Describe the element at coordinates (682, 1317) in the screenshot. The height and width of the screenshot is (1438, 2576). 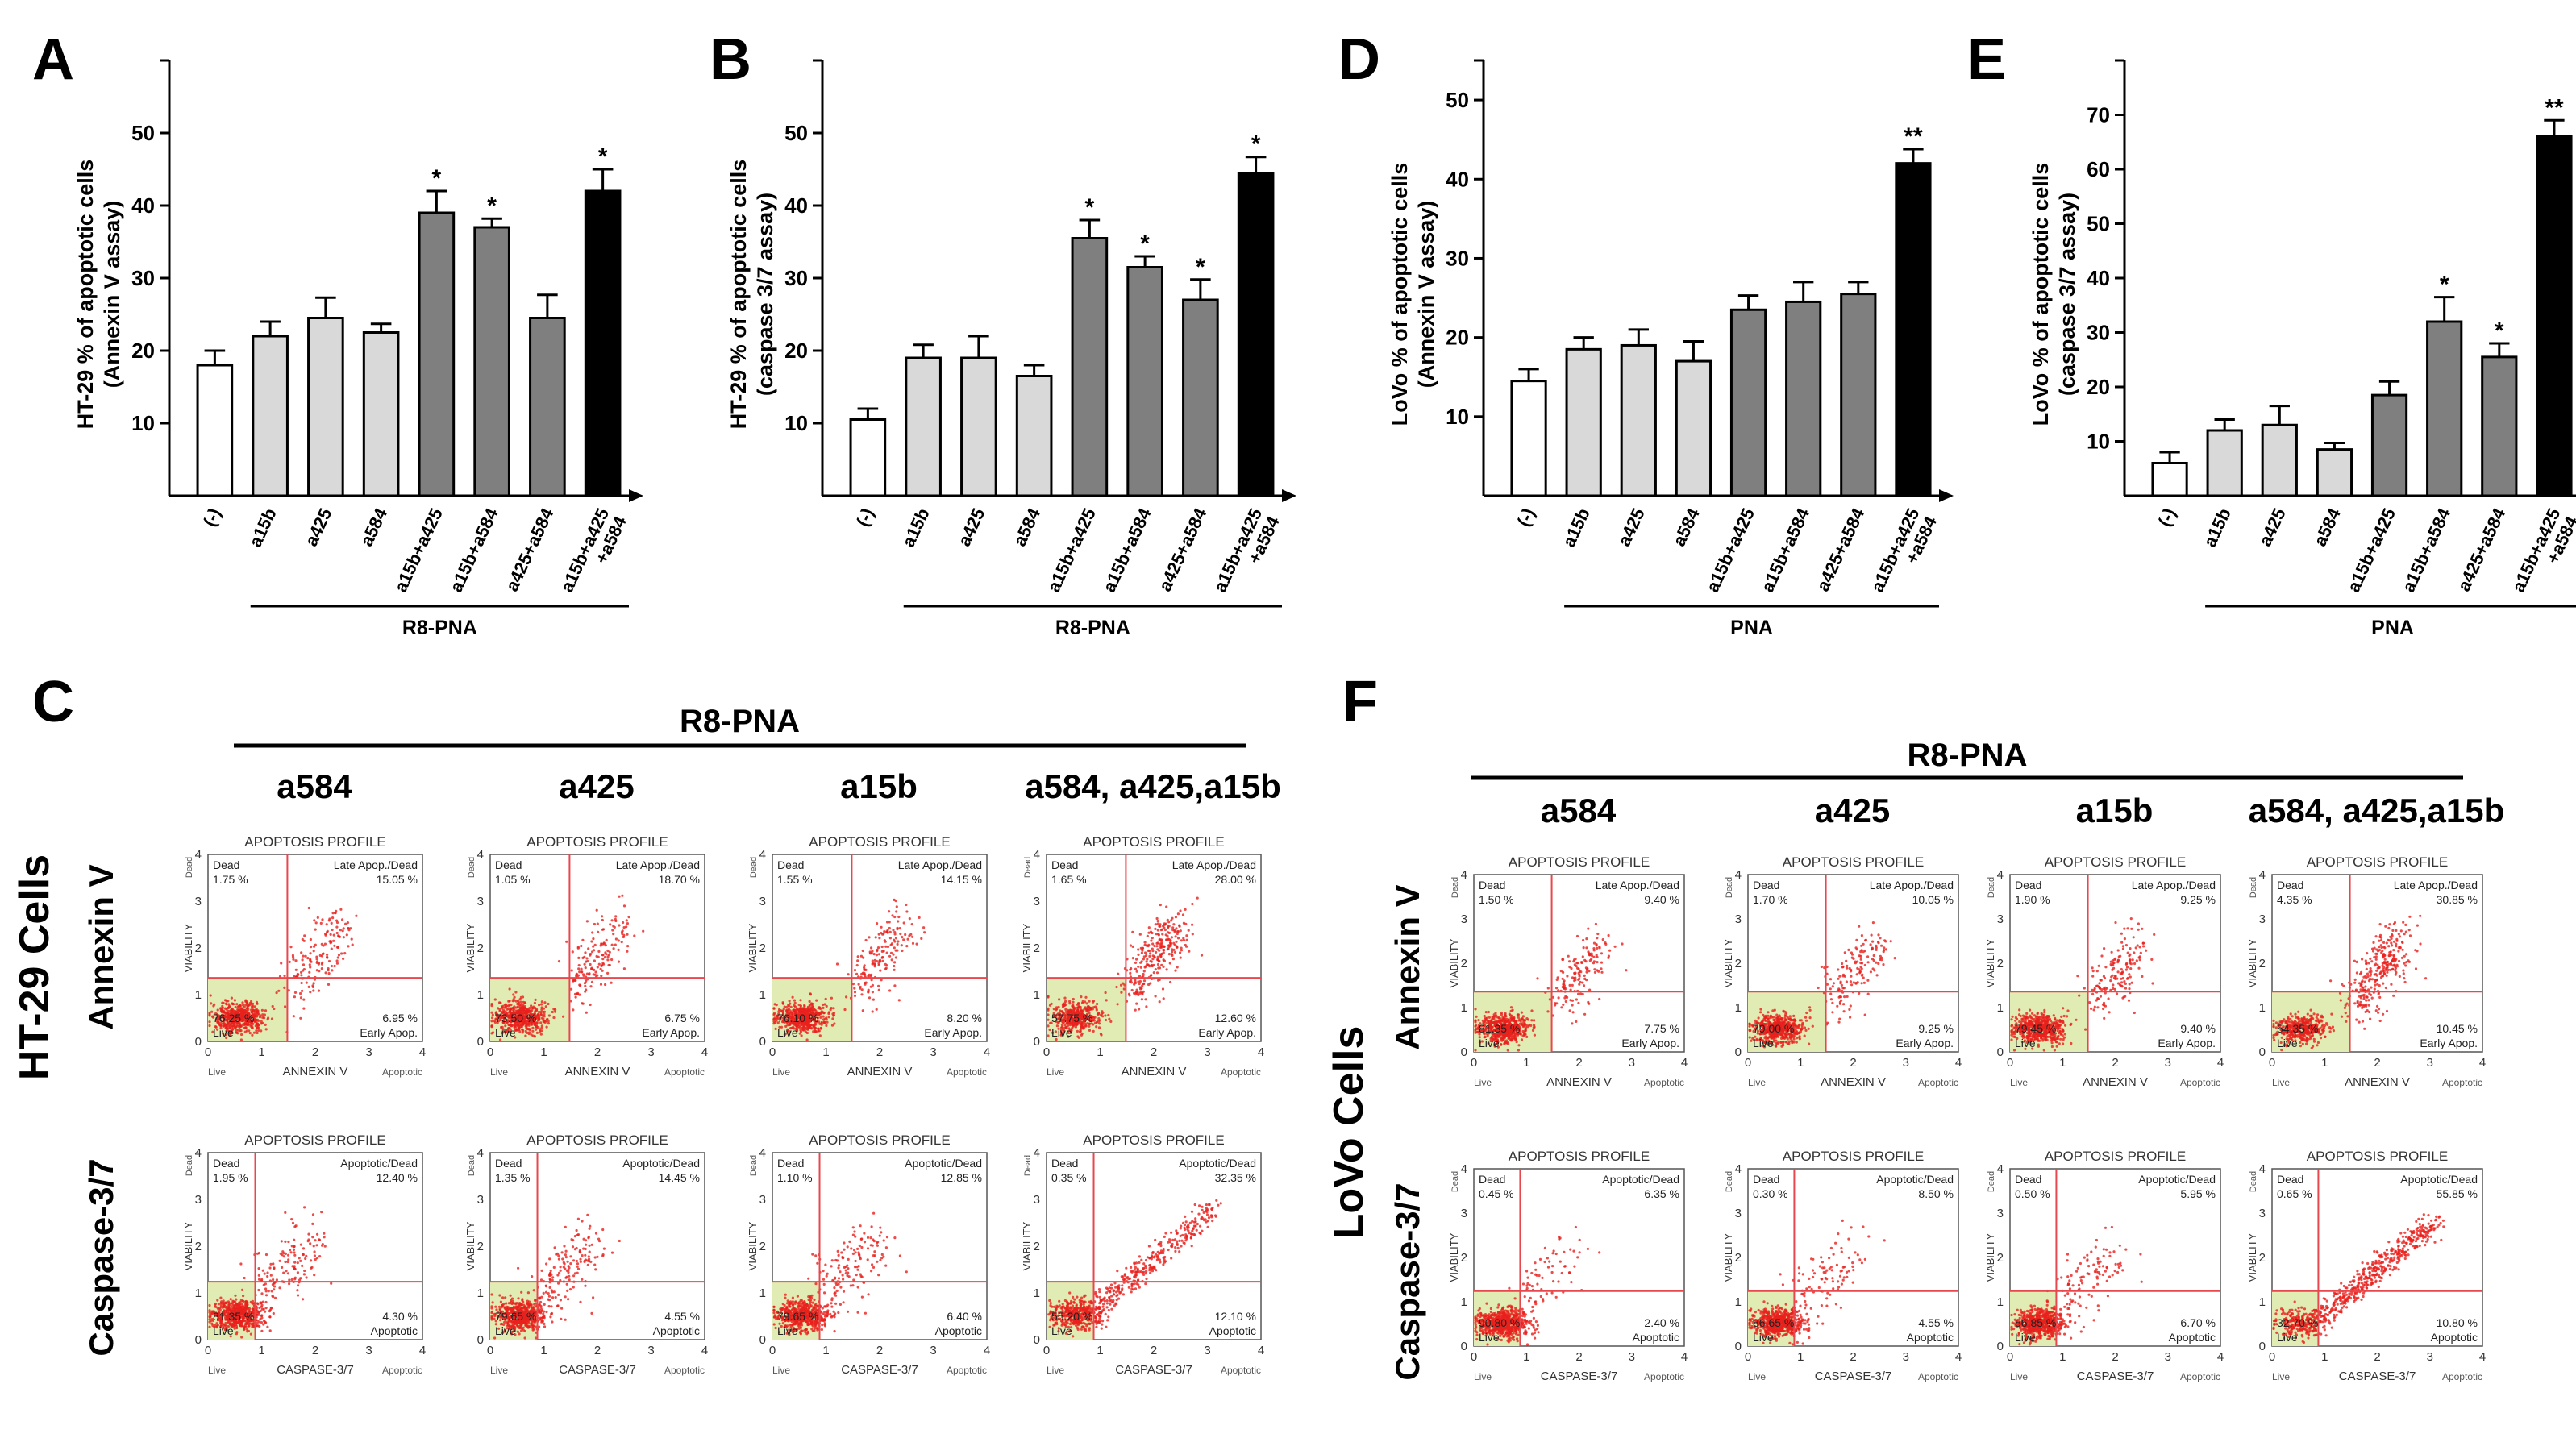
I see `quadrant-early-value: 4.55 %` at that location.